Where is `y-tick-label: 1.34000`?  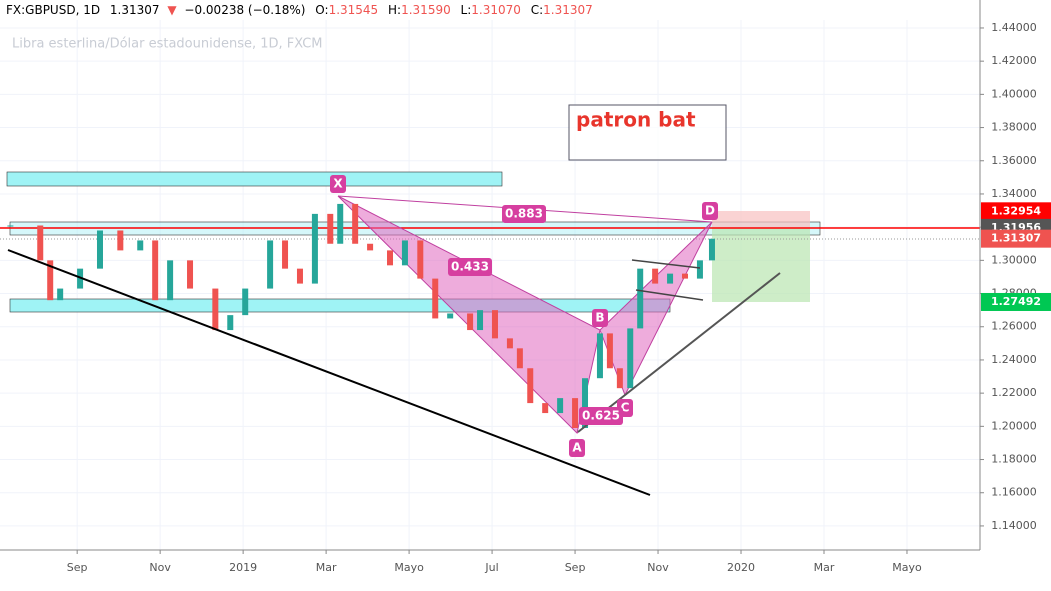
y-tick-label: 1.34000 is located at coordinates (1014, 193).